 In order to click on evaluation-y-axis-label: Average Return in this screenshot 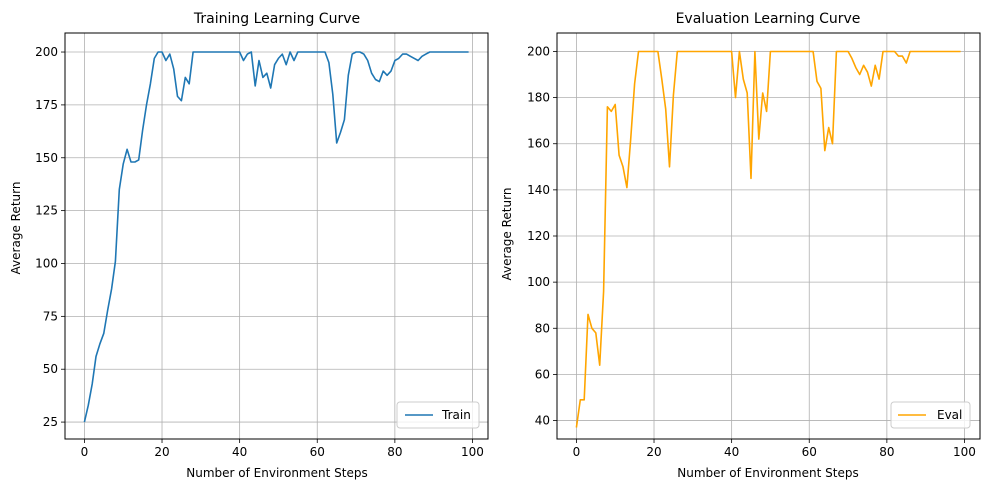, I will do `click(507, 234)`.